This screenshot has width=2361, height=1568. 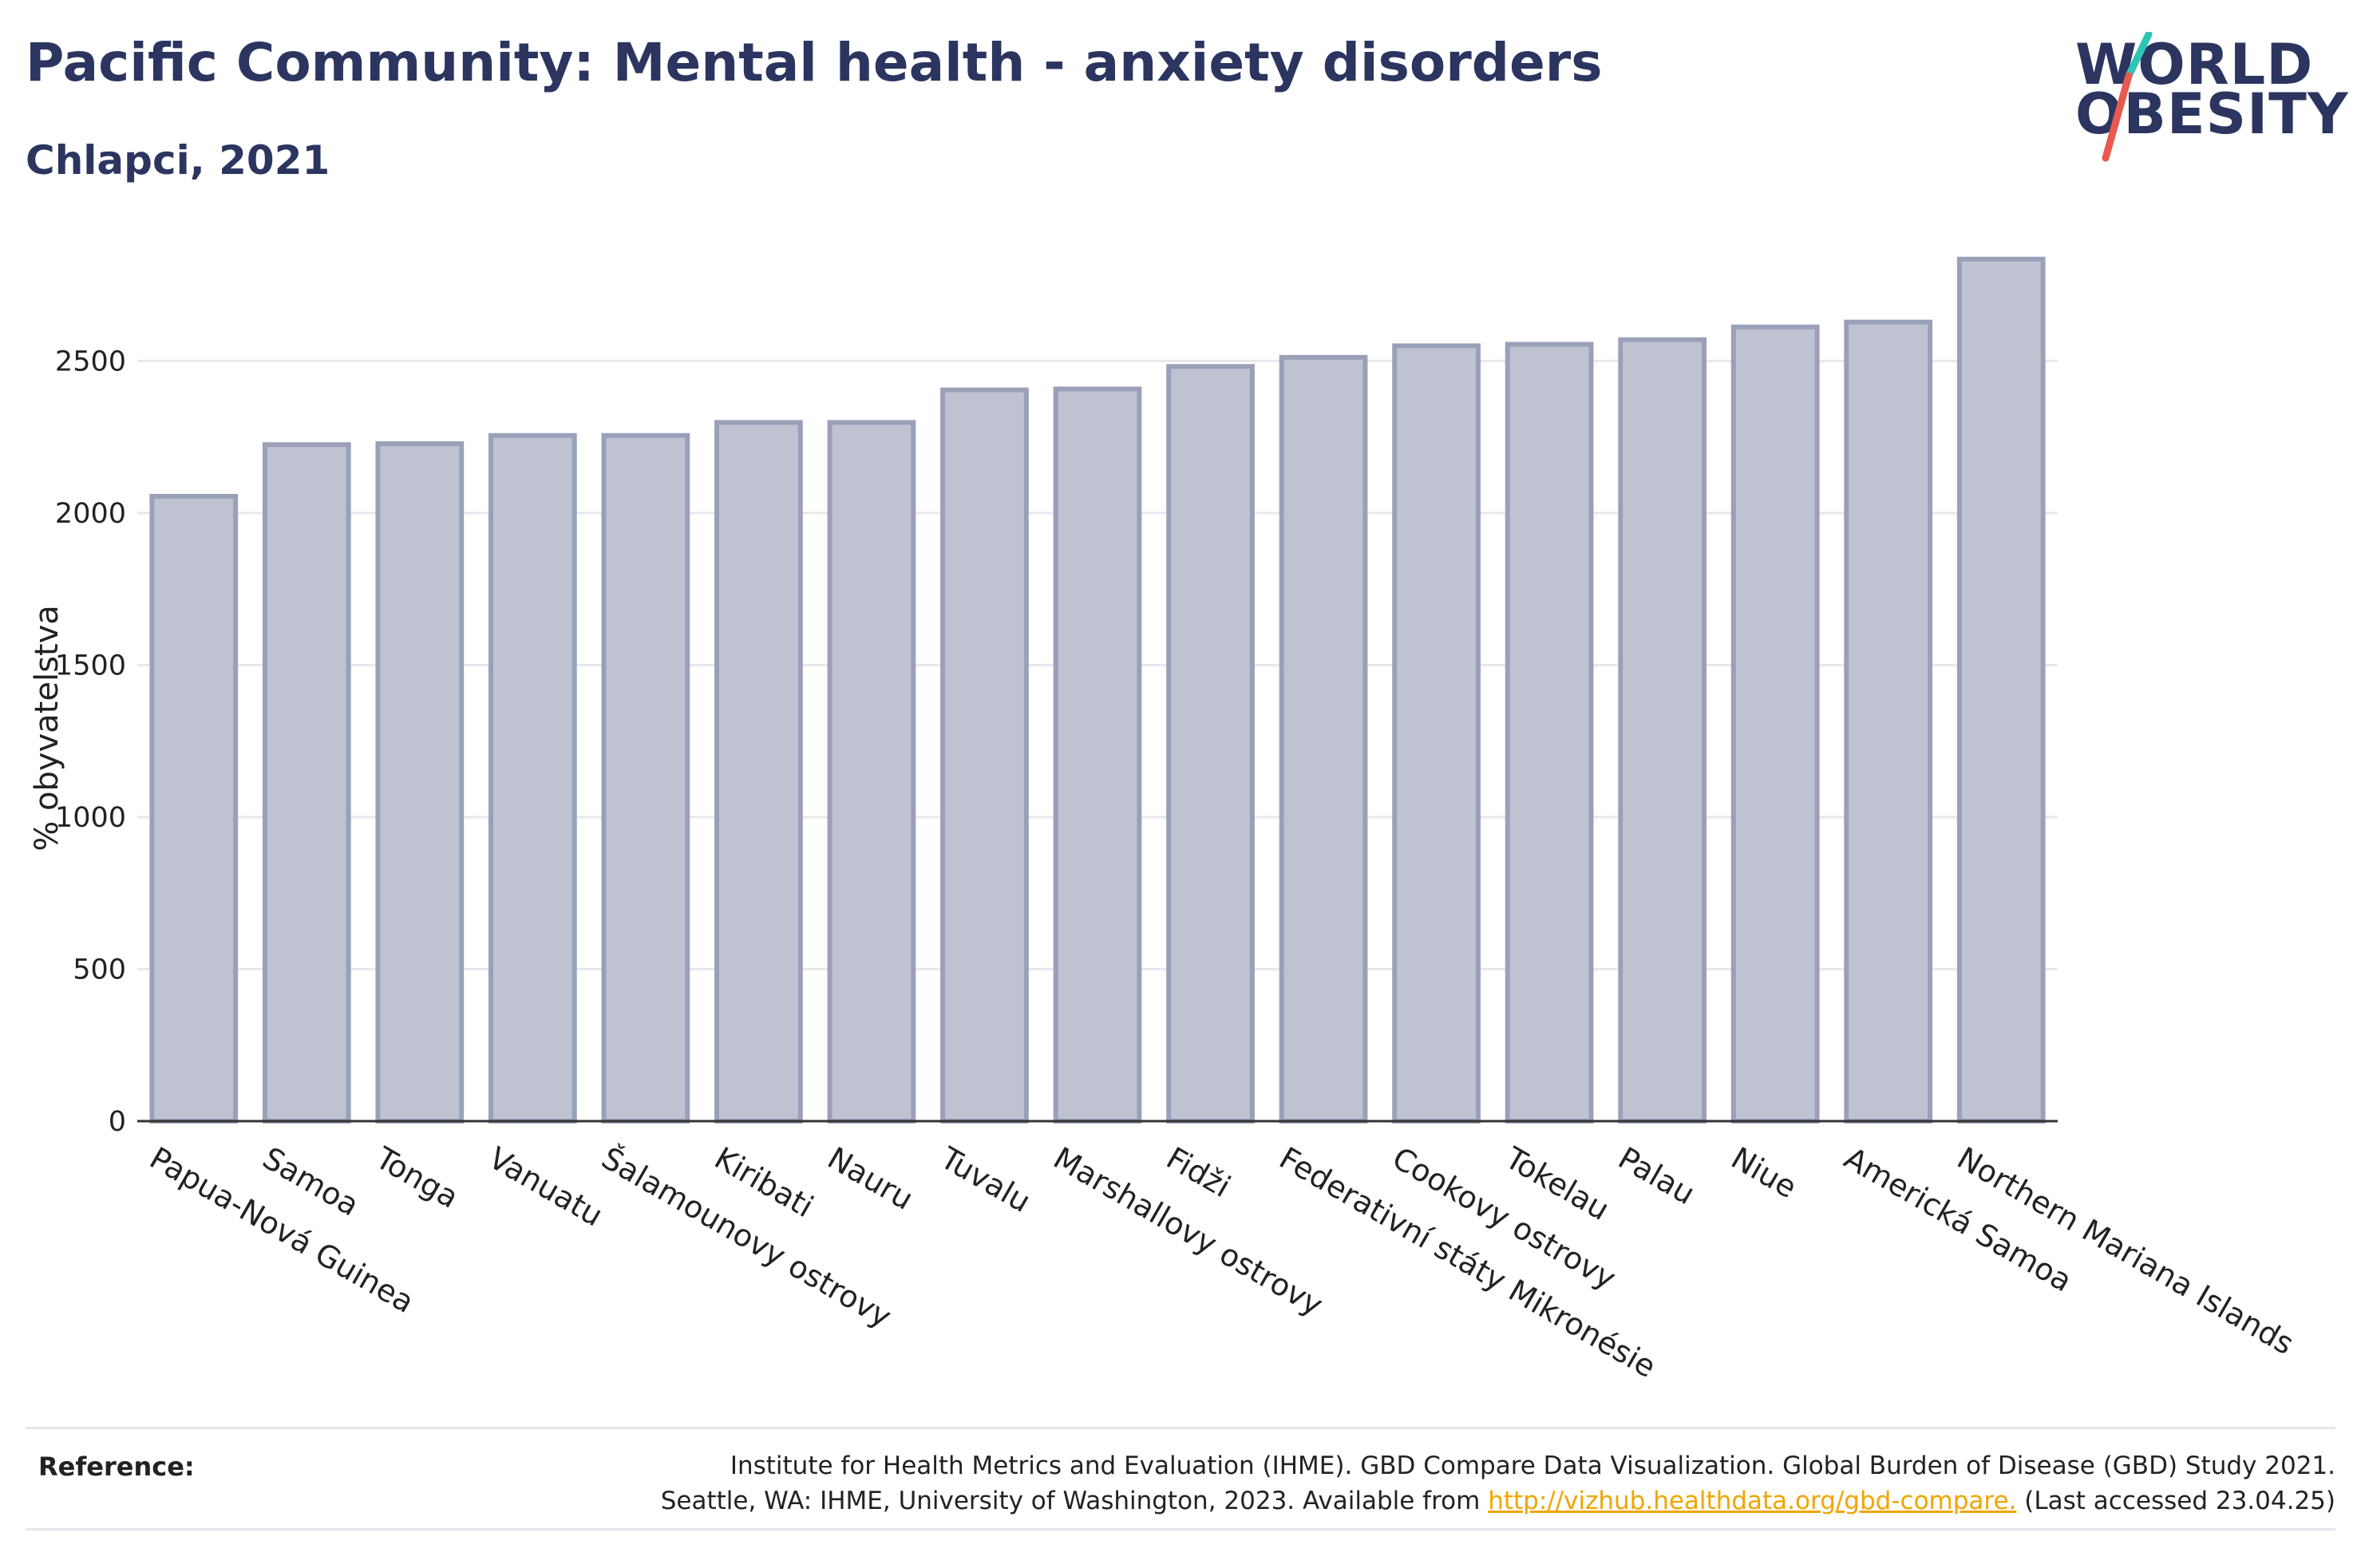 I want to click on x-tick-label: Tonga, so click(x=416, y=1177).